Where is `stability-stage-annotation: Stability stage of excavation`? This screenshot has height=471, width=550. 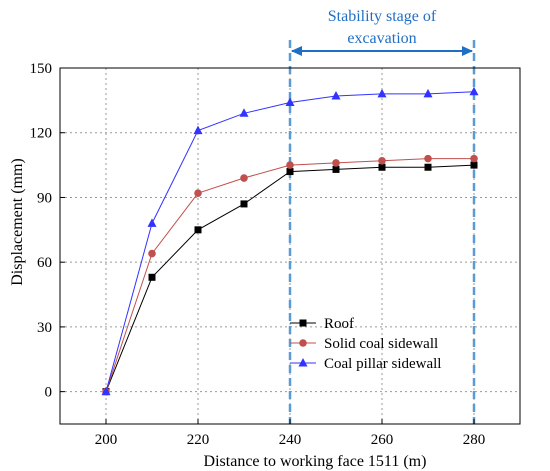
stability-stage-annotation: Stability stage of excavation is located at coordinates (382, 32).